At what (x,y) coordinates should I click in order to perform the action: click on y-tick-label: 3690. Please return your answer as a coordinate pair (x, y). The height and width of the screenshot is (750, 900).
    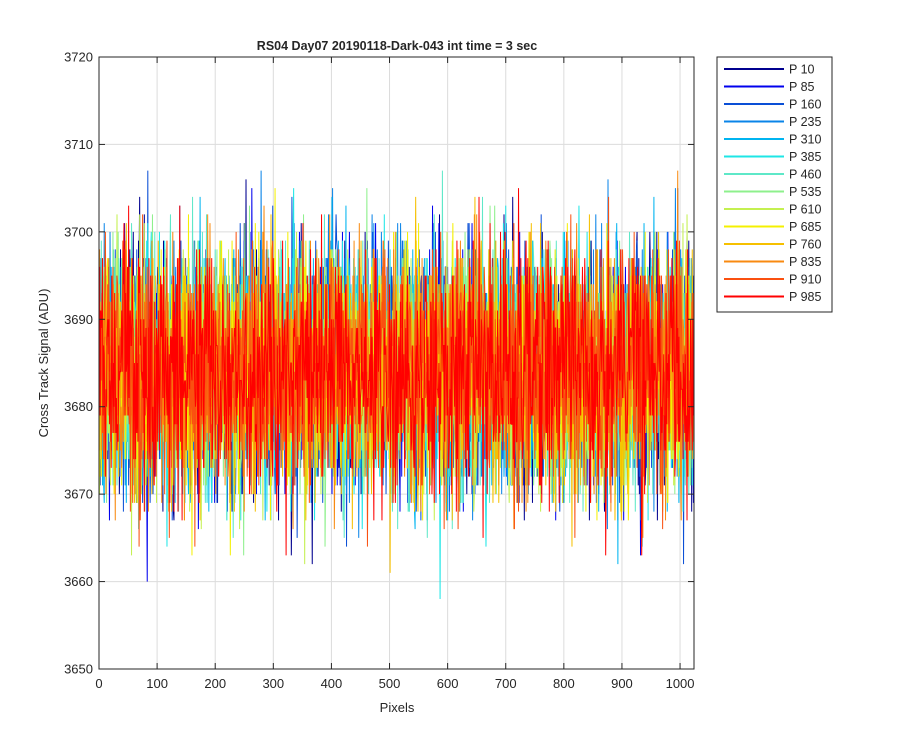
    Looking at the image, I should click on (78, 319).